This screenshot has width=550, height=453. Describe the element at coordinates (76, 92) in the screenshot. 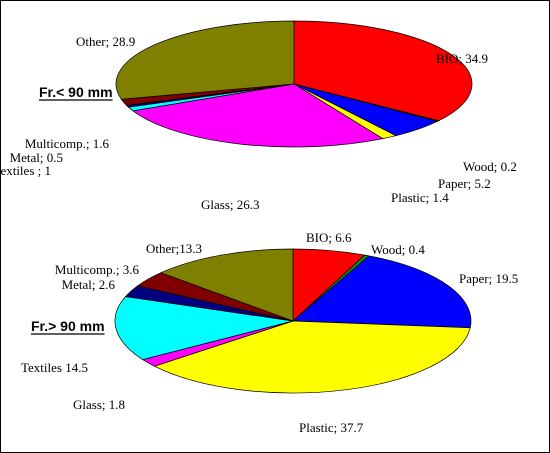

I see `fraction-title: Fr.< 90 mm` at that location.